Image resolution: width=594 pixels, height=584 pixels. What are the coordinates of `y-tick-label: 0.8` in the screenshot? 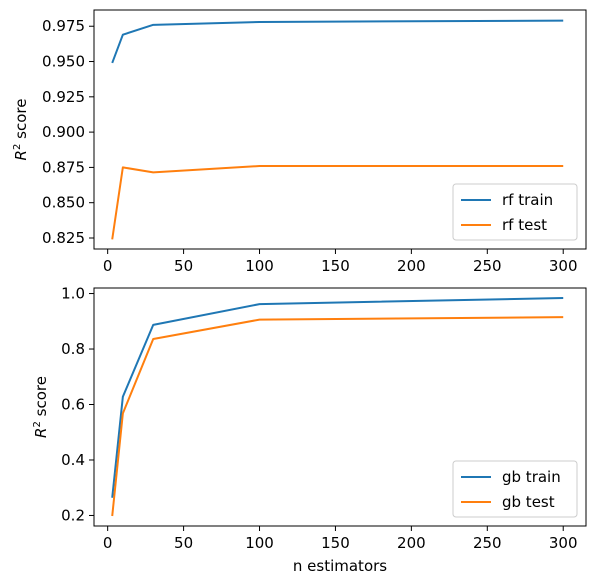 It's located at (73, 349).